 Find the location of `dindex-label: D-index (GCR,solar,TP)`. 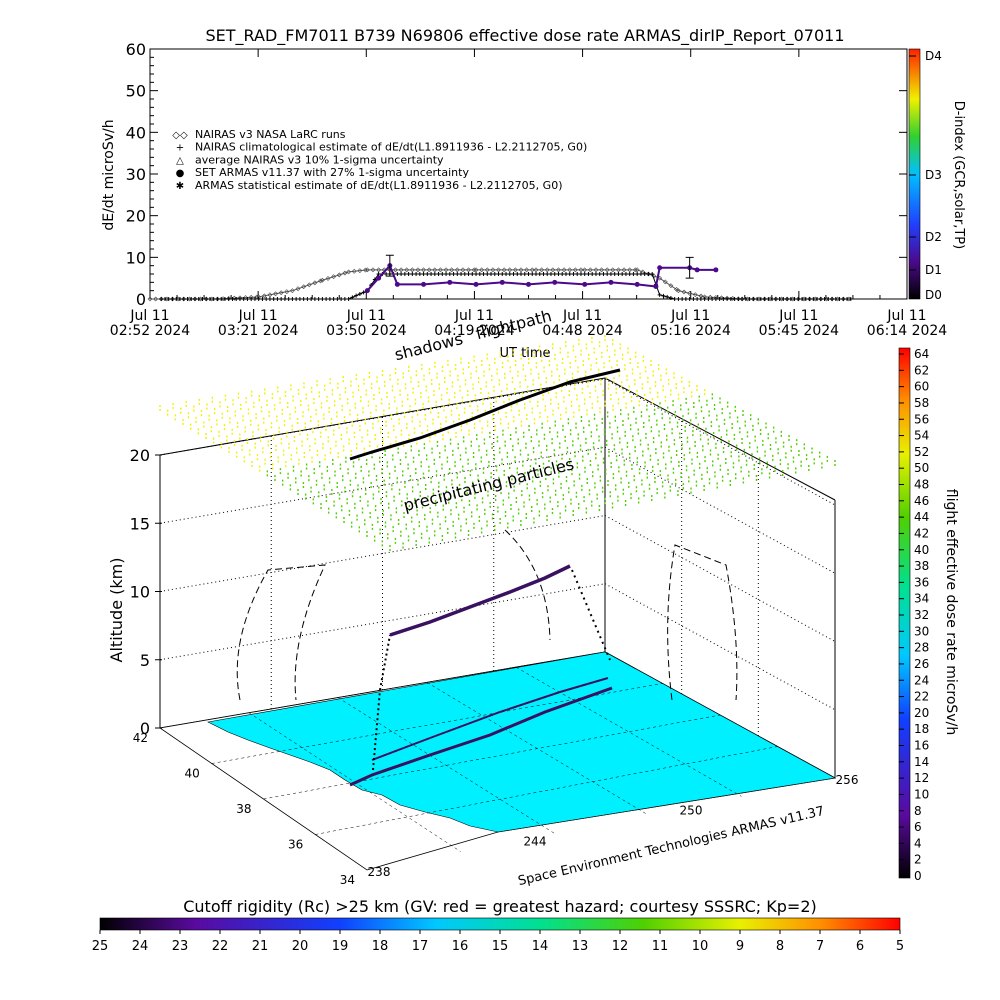

dindex-label: D-index (GCR,solar,TP) is located at coordinates (958, 175).